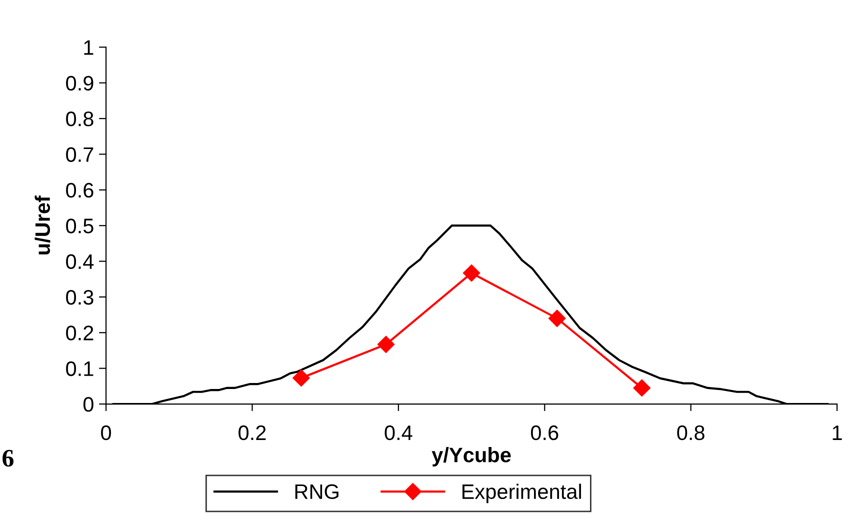  Describe the element at coordinates (106, 432) in the screenshot. I see `x-tick-label: 0` at that location.